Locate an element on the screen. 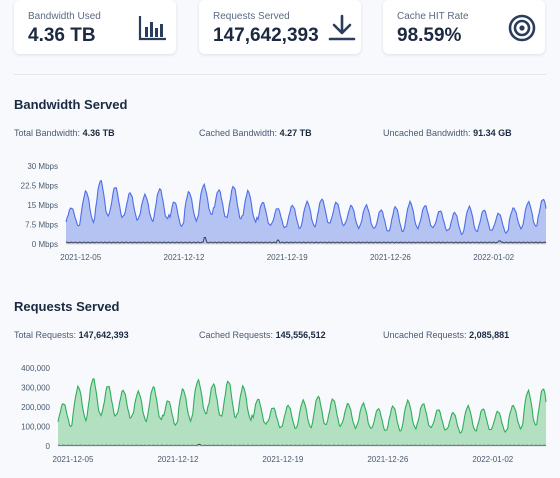 The height and width of the screenshot is (478, 560). stat-value: 4.36 TB is located at coordinates (98, 133).